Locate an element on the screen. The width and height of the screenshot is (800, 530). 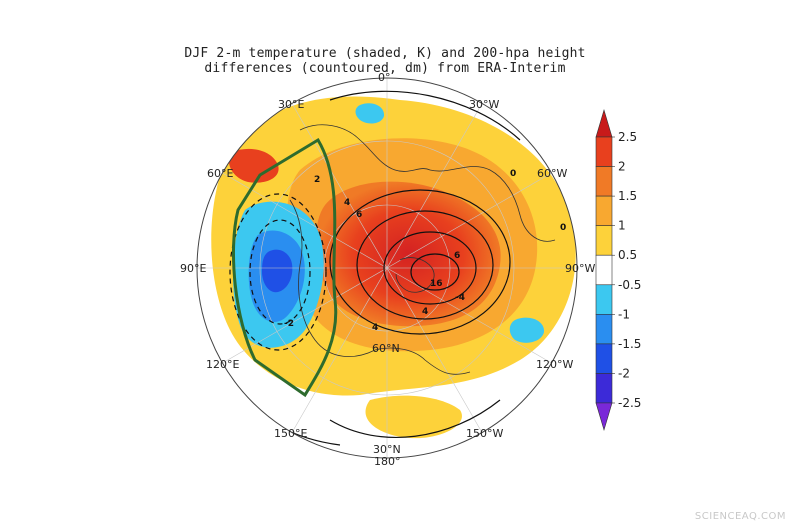
lon-label-60e: 60°E is located at coordinates (220, 173).